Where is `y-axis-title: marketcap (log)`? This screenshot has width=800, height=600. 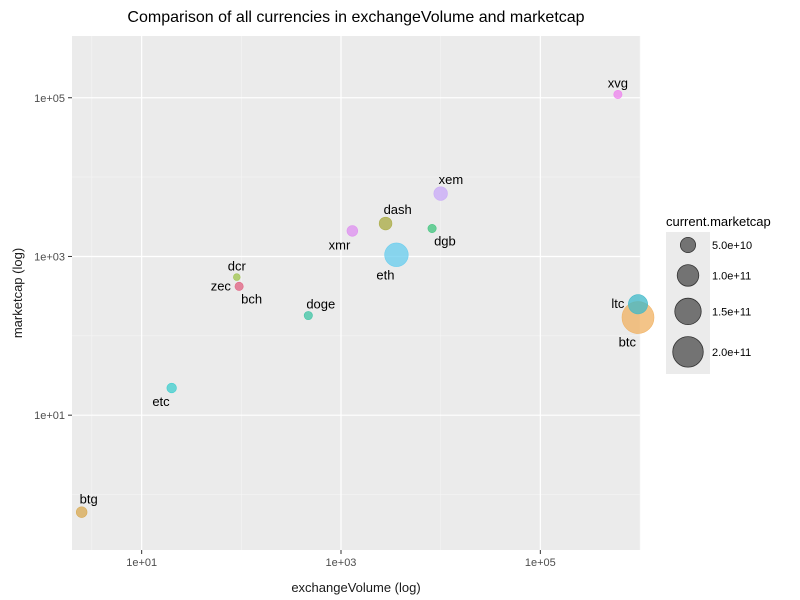
y-axis-title: marketcap (log) is located at coordinates (17, 293).